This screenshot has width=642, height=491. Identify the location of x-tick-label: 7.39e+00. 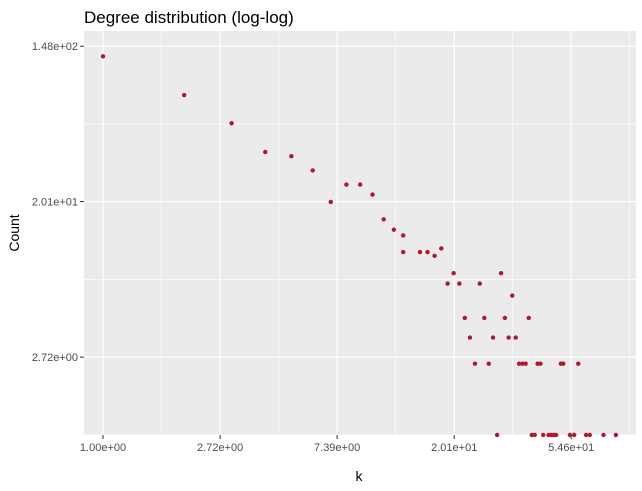
(337, 448).